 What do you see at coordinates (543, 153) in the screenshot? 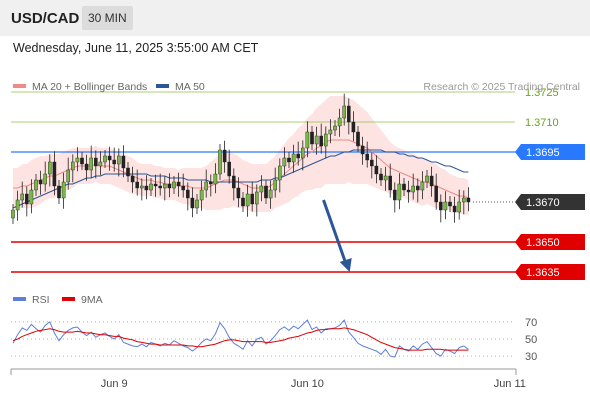
I see `level-label-1.3695: 1.3695` at bounding box center [543, 153].